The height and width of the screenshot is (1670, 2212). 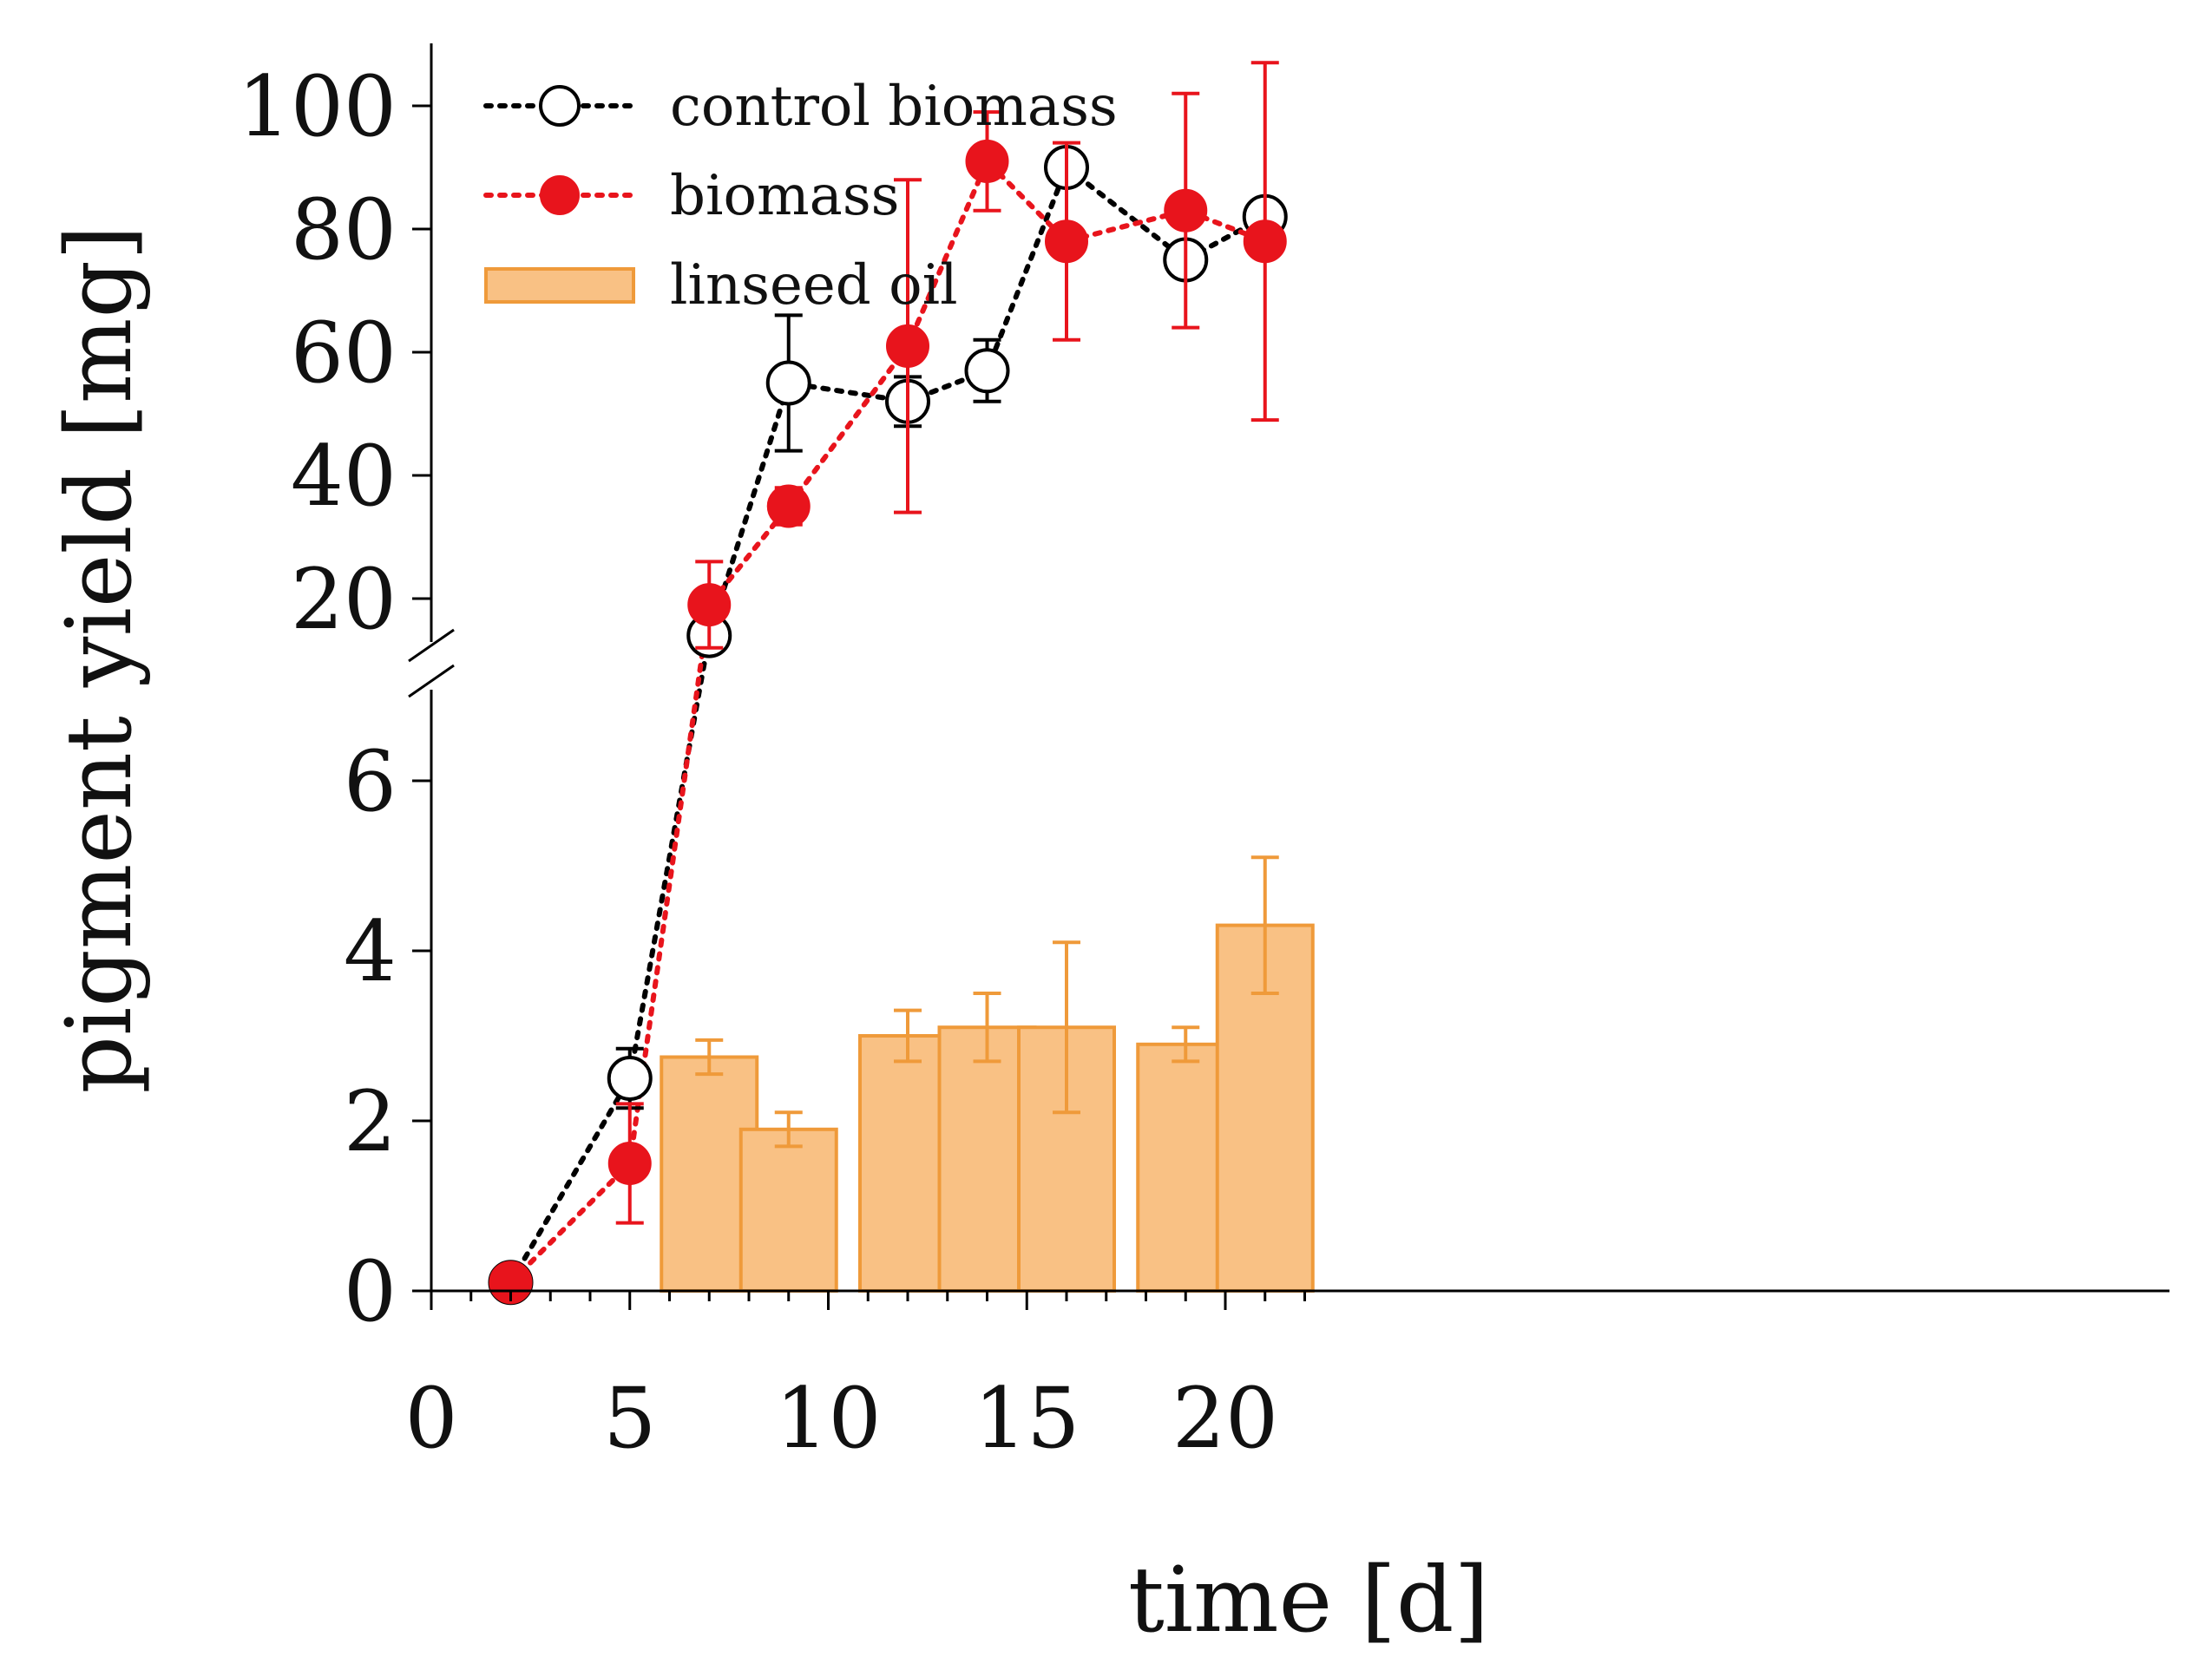 What do you see at coordinates (1225, 1418) in the screenshot?
I see `x-tick-label-20: 20` at bounding box center [1225, 1418].